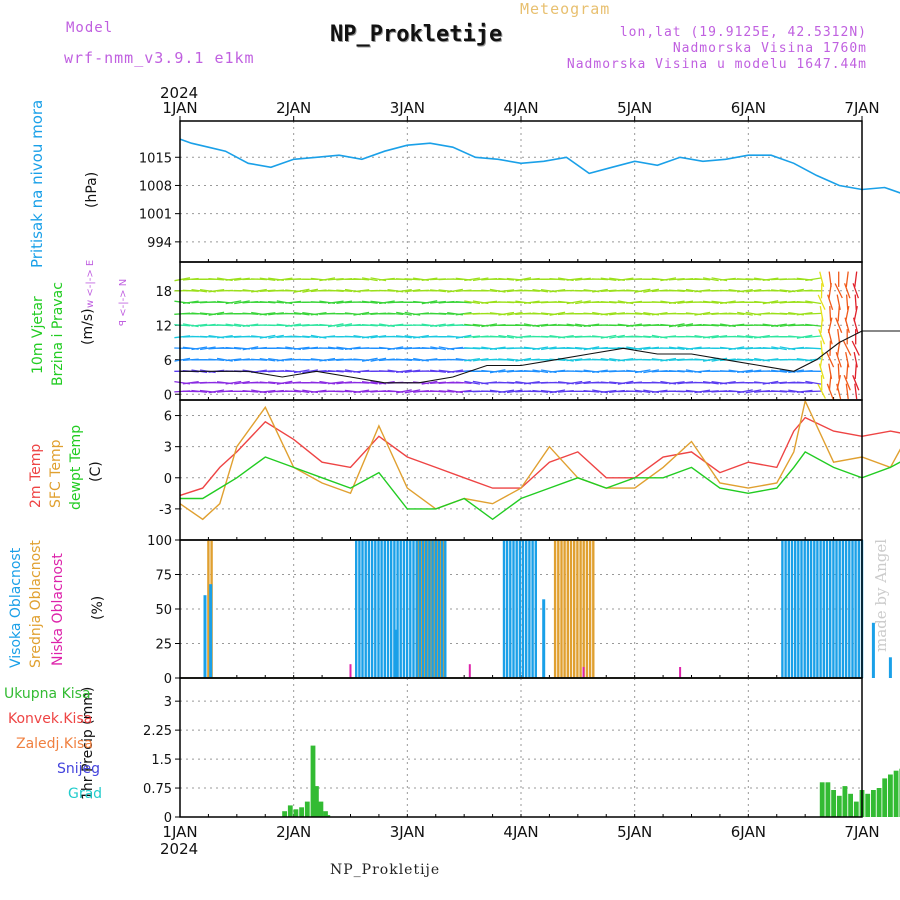 The height and width of the screenshot is (900, 900). I want to click on top-date-label: 6JAN, so click(748, 108).